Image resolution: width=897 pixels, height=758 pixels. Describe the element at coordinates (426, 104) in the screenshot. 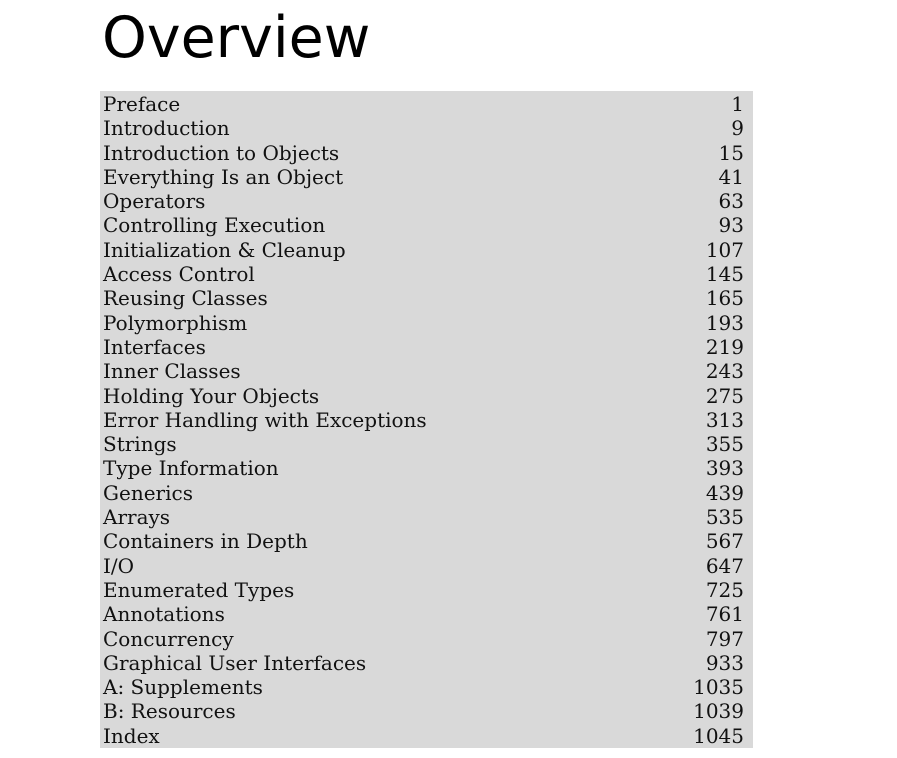

I see `toc-entry: Preface 1` at that location.